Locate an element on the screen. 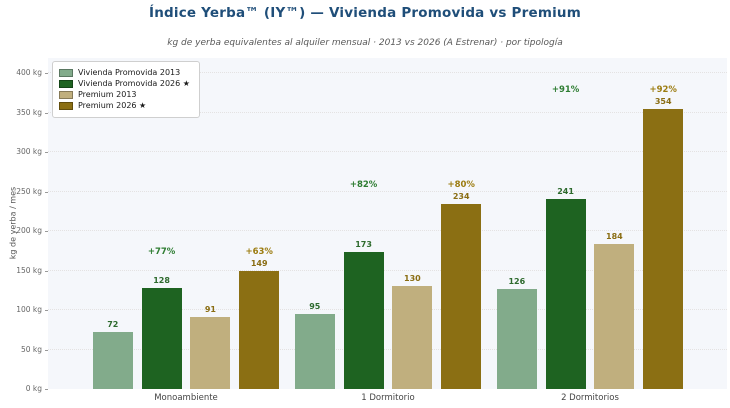  bar-value-label: 241 is located at coordinates (565, 191).